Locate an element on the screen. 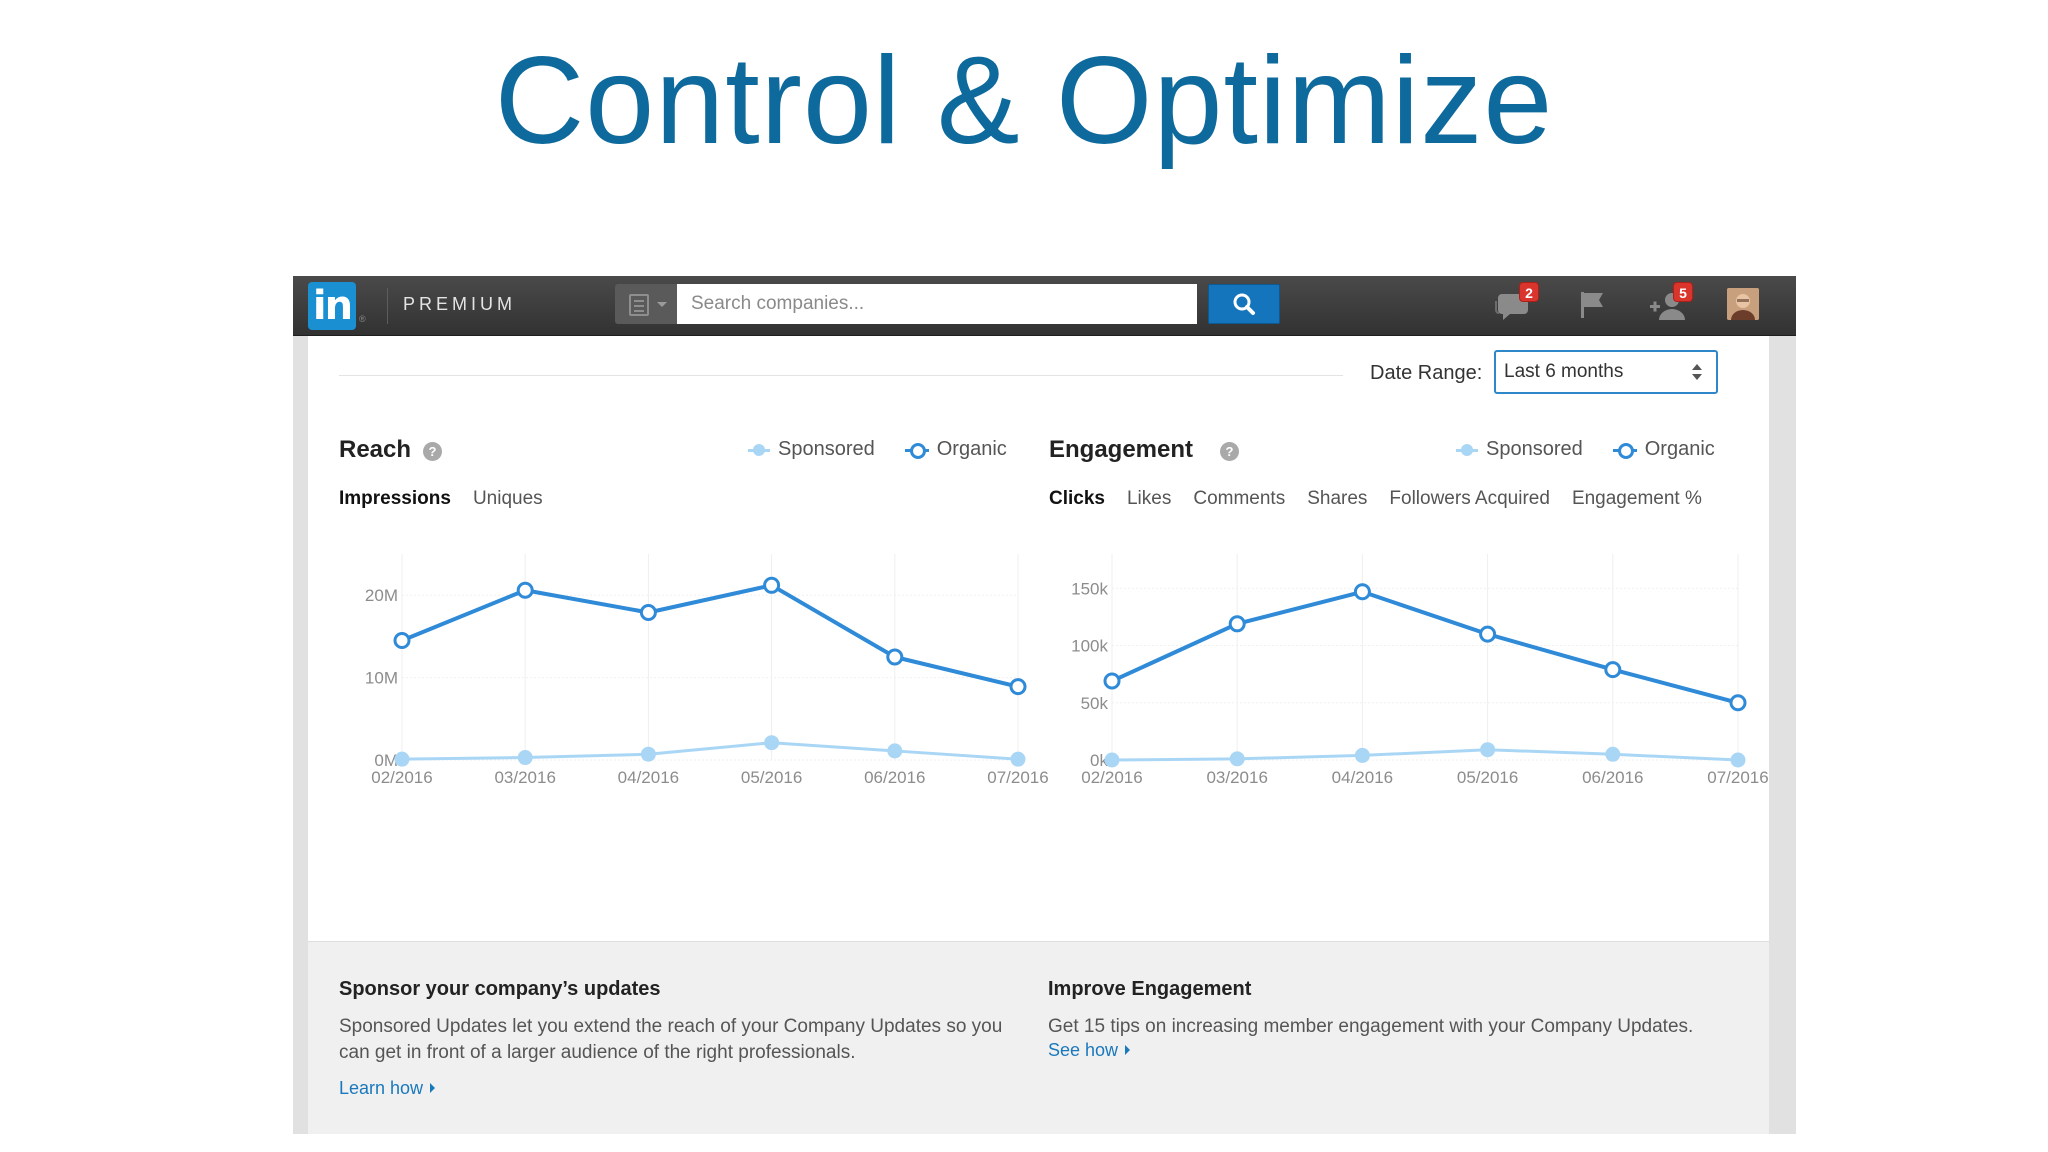  legend-organic-label: Organic is located at coordinates (971, 449).